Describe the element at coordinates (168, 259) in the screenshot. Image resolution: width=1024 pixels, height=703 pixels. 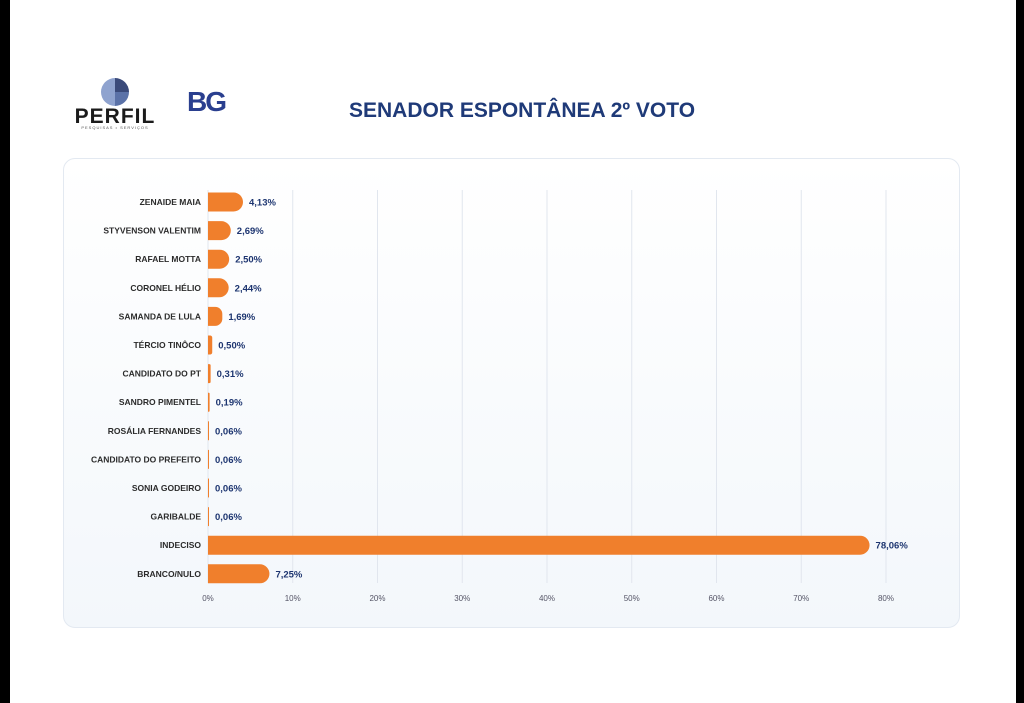
I see `category-label: RAFAEL MOTTA` at that location.